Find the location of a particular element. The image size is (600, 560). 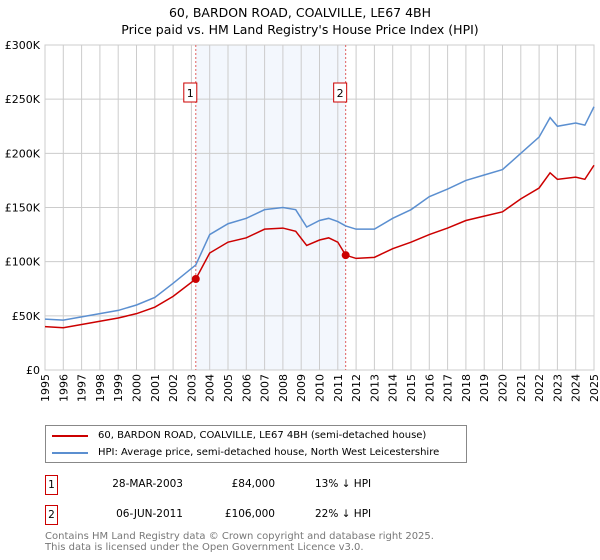

x-tick-label: 2024 is located at coordinates (576, 388).